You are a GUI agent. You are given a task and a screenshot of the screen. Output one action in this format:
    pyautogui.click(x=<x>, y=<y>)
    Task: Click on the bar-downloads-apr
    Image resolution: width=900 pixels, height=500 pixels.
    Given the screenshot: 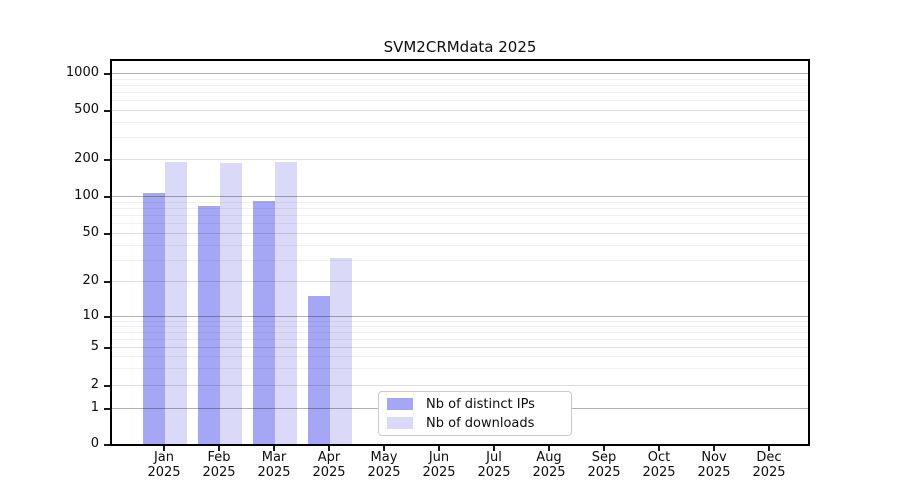 What is the action you would take?
    pyautogui.click(x=341, y=351)
    